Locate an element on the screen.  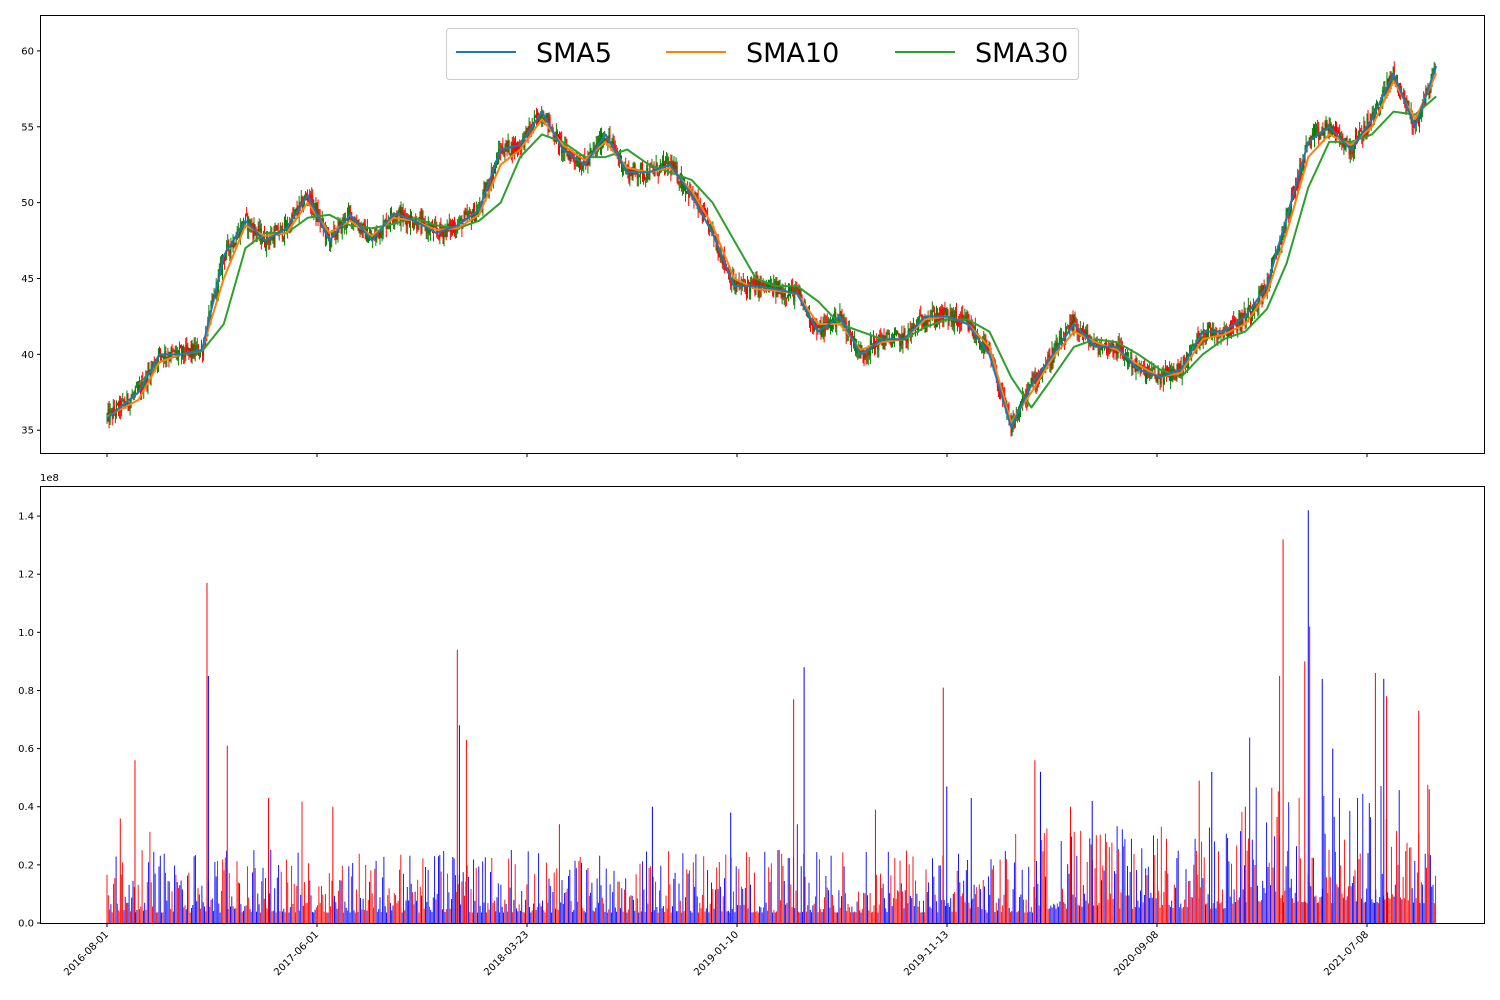
price-x-ticks is located at coordinates (737, 455).